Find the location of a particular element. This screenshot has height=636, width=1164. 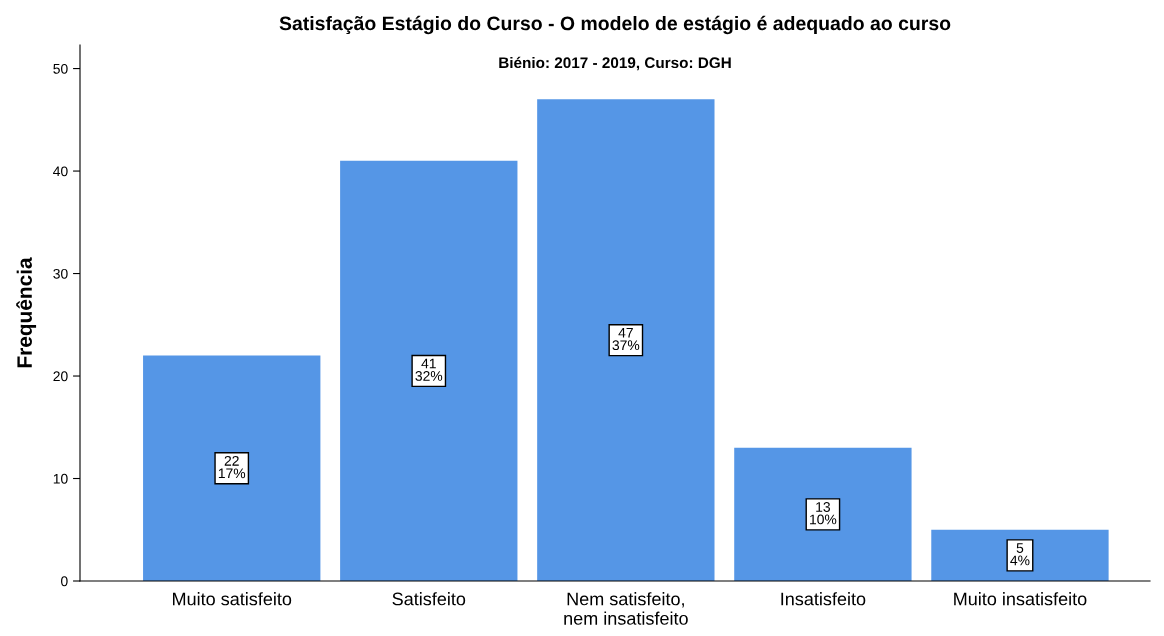

data-label: 22 17% is located at coordinates (232, 467).